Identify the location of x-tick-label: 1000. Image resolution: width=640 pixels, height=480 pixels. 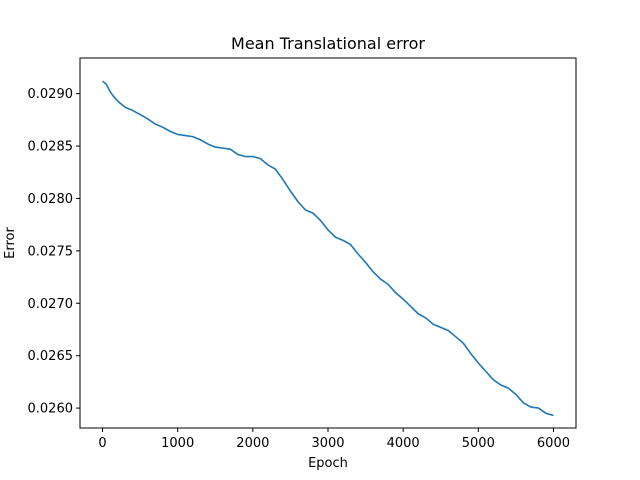
(177, 443).